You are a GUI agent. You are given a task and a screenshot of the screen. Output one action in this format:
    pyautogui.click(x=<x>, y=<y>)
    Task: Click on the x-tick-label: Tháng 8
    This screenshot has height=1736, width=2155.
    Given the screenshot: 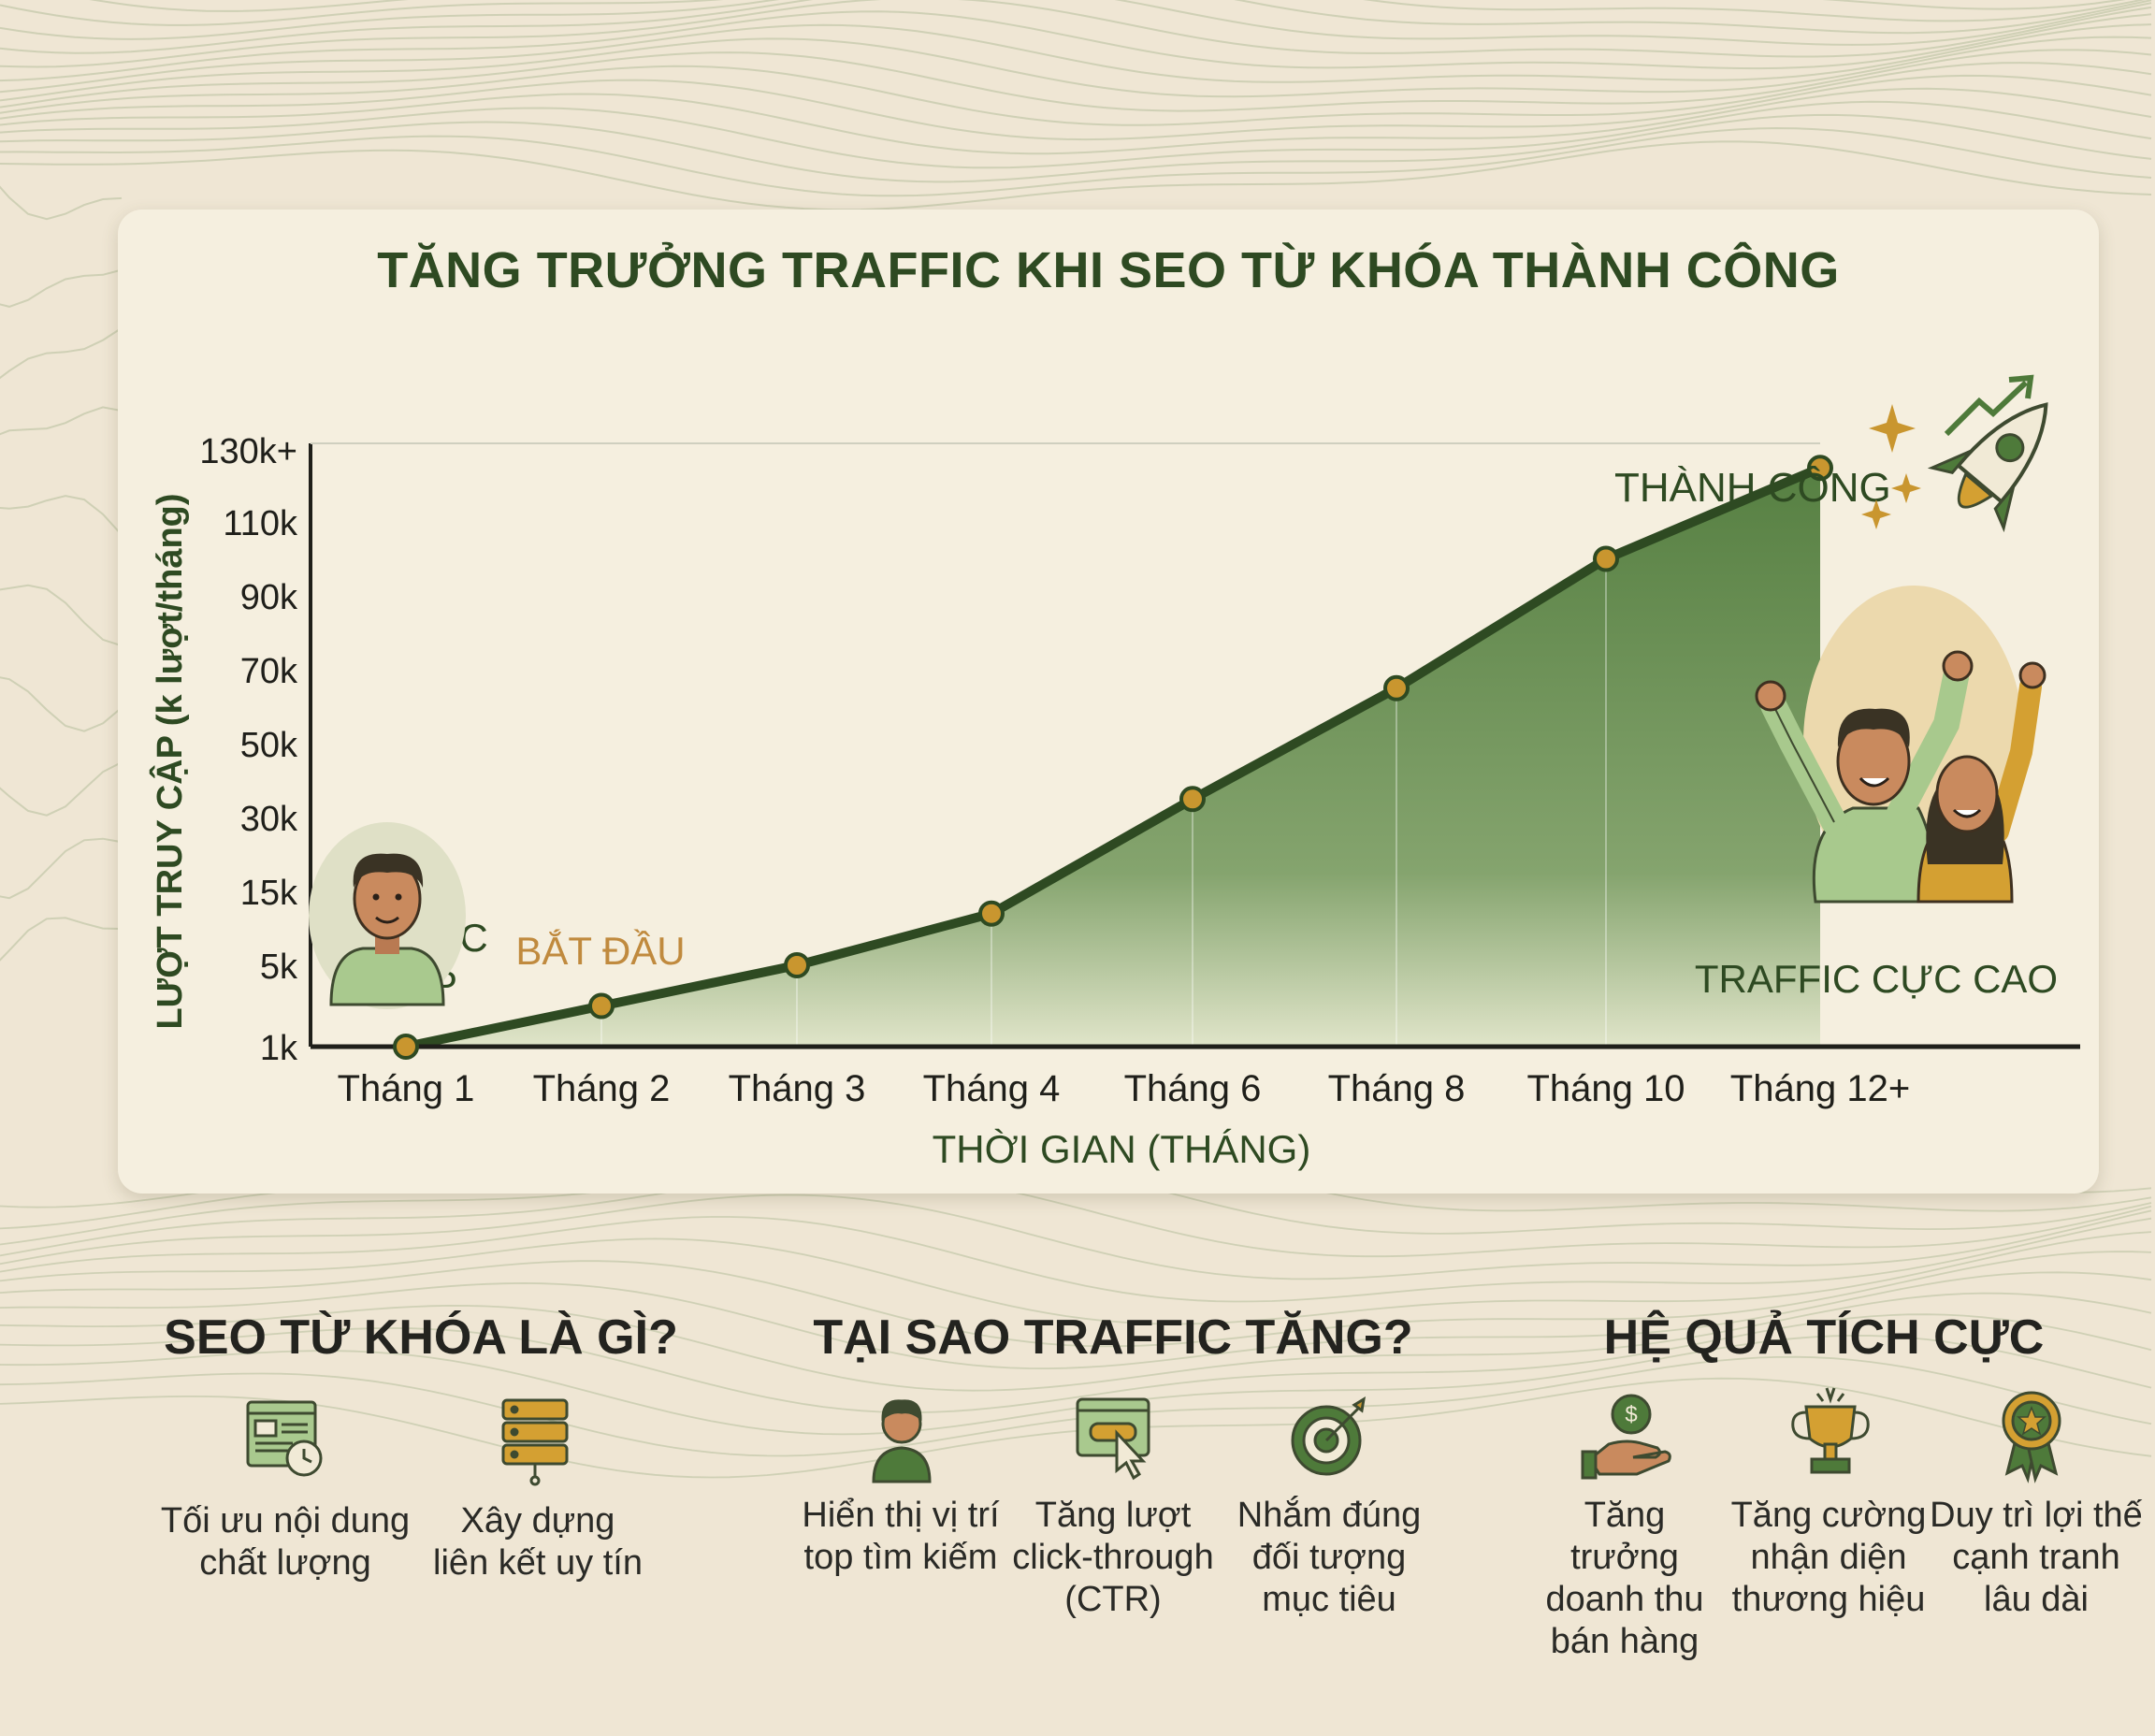 What is the action you would take?
    pyautogui.click(x=1397, y=1088)
    